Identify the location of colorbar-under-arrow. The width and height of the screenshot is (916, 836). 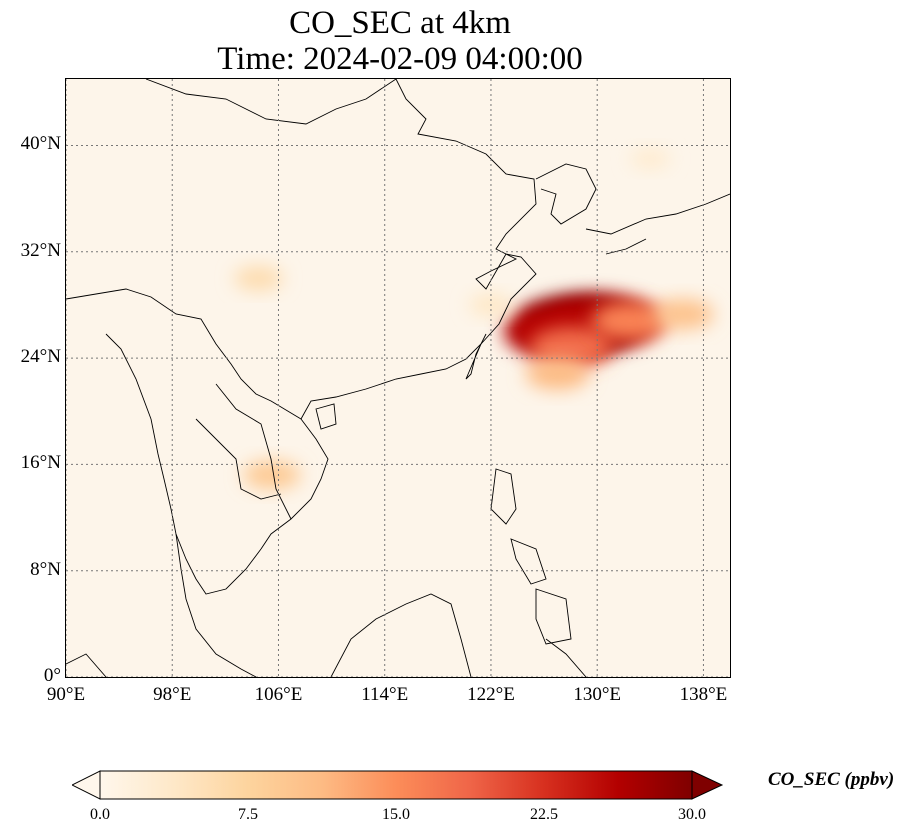
(86, 785).